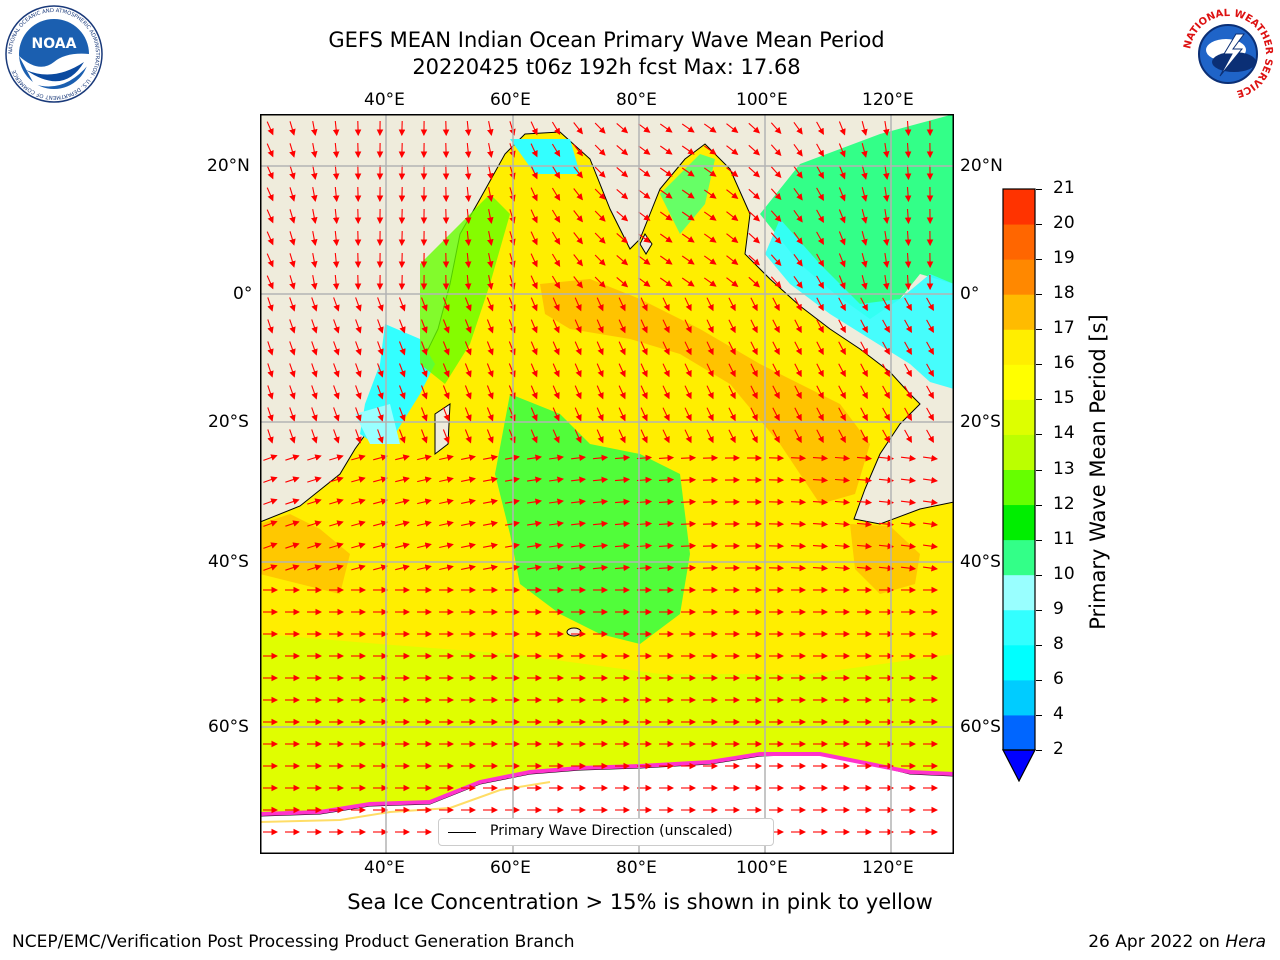 The height and width of the screenshot is (960, 1280). I want to click on colorbar-tick-label: 9, so click(1058, 608).